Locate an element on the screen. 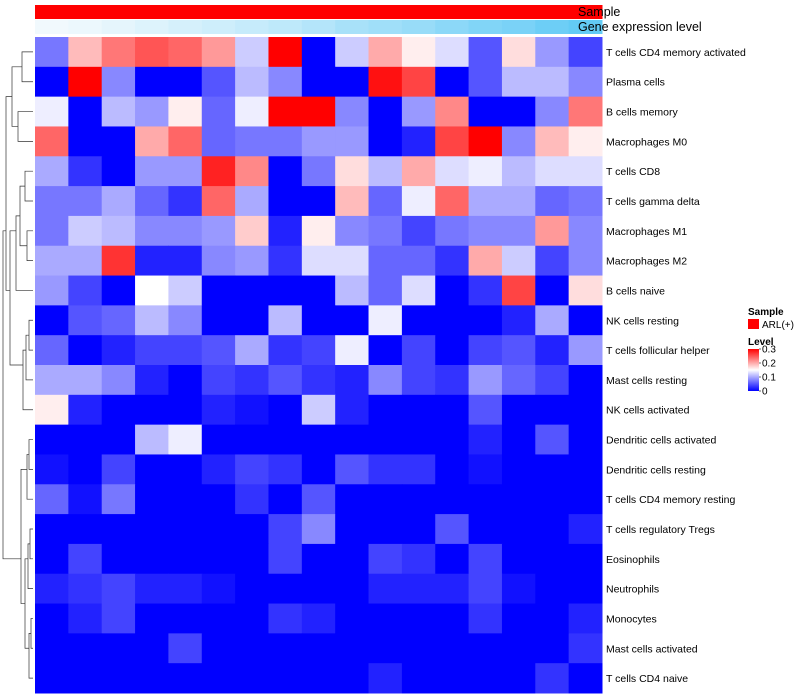  legend-tick-label: 0.2 is located at coordinates (769, 364).